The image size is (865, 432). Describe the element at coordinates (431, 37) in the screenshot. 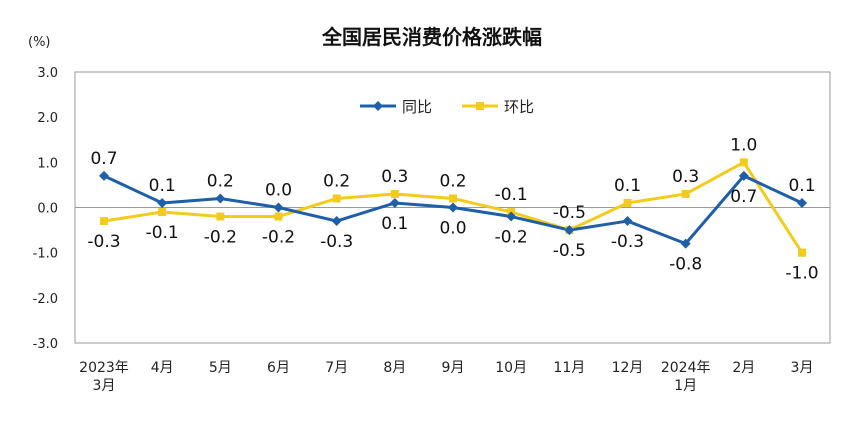

I see `chart-title: 全国居民消费价格涨跌幅` at that location.